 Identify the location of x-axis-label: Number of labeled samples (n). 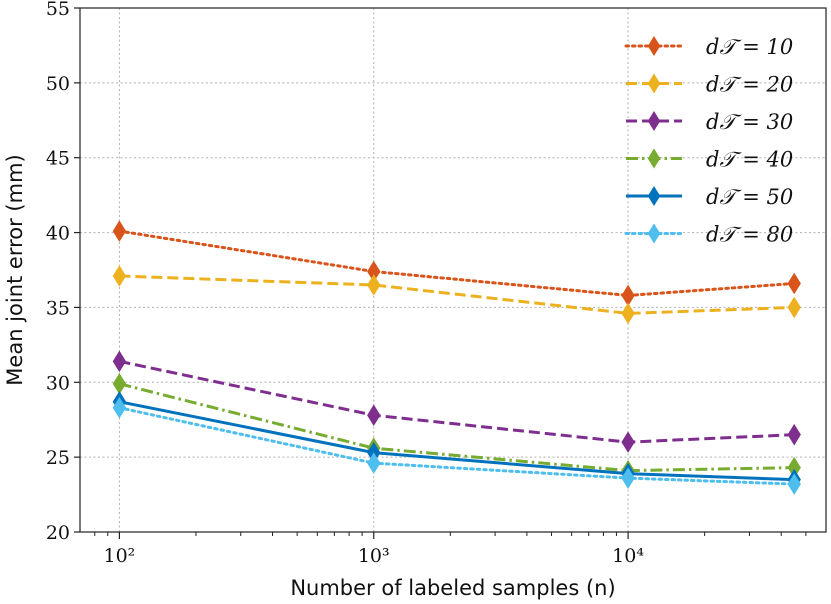
(452, 588).